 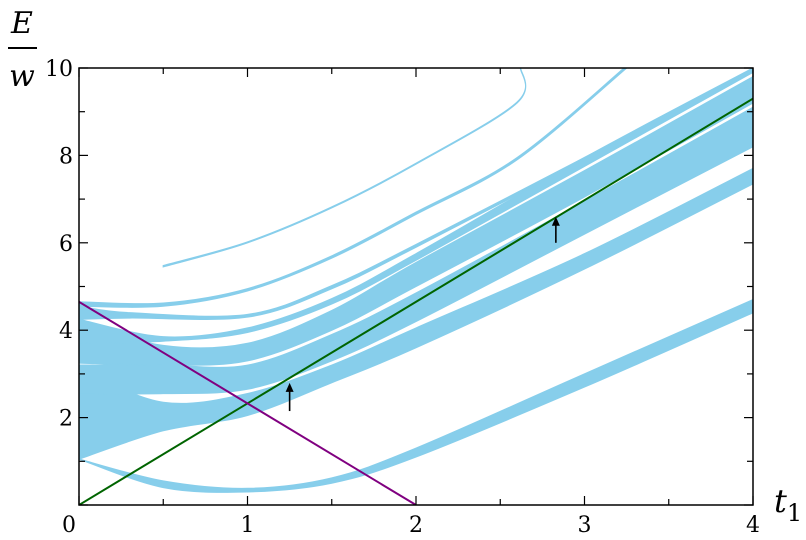 I want to click on x-tick-label: 1, so click(x=248, y=525).